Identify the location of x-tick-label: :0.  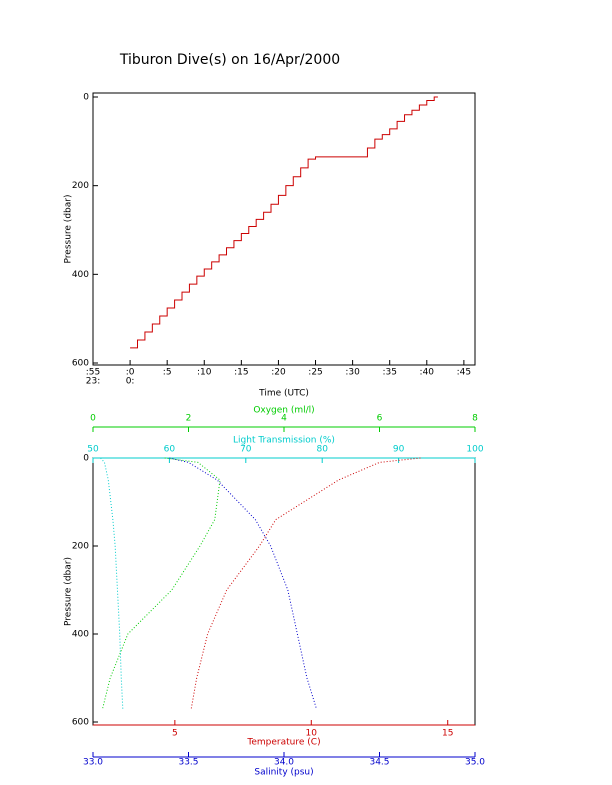
(130, 373).